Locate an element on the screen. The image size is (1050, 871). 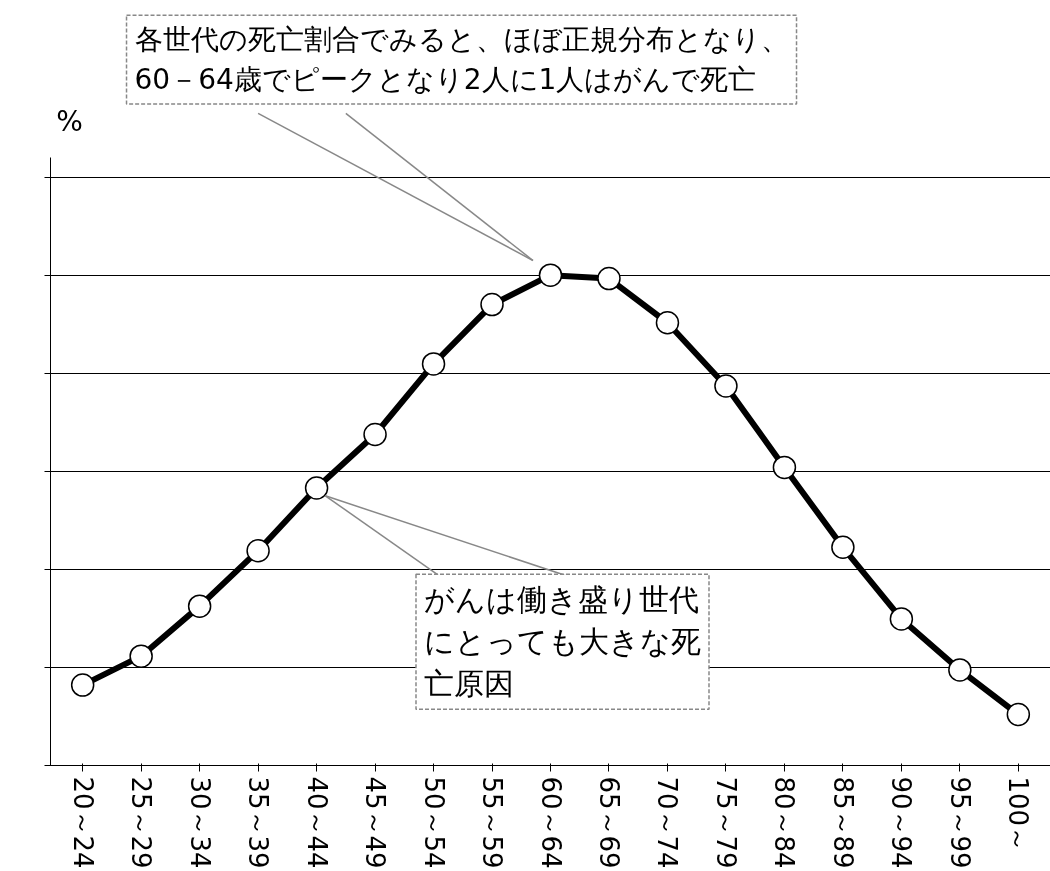
x-tick-label: 95～99 is located at coordinates (959, 822).